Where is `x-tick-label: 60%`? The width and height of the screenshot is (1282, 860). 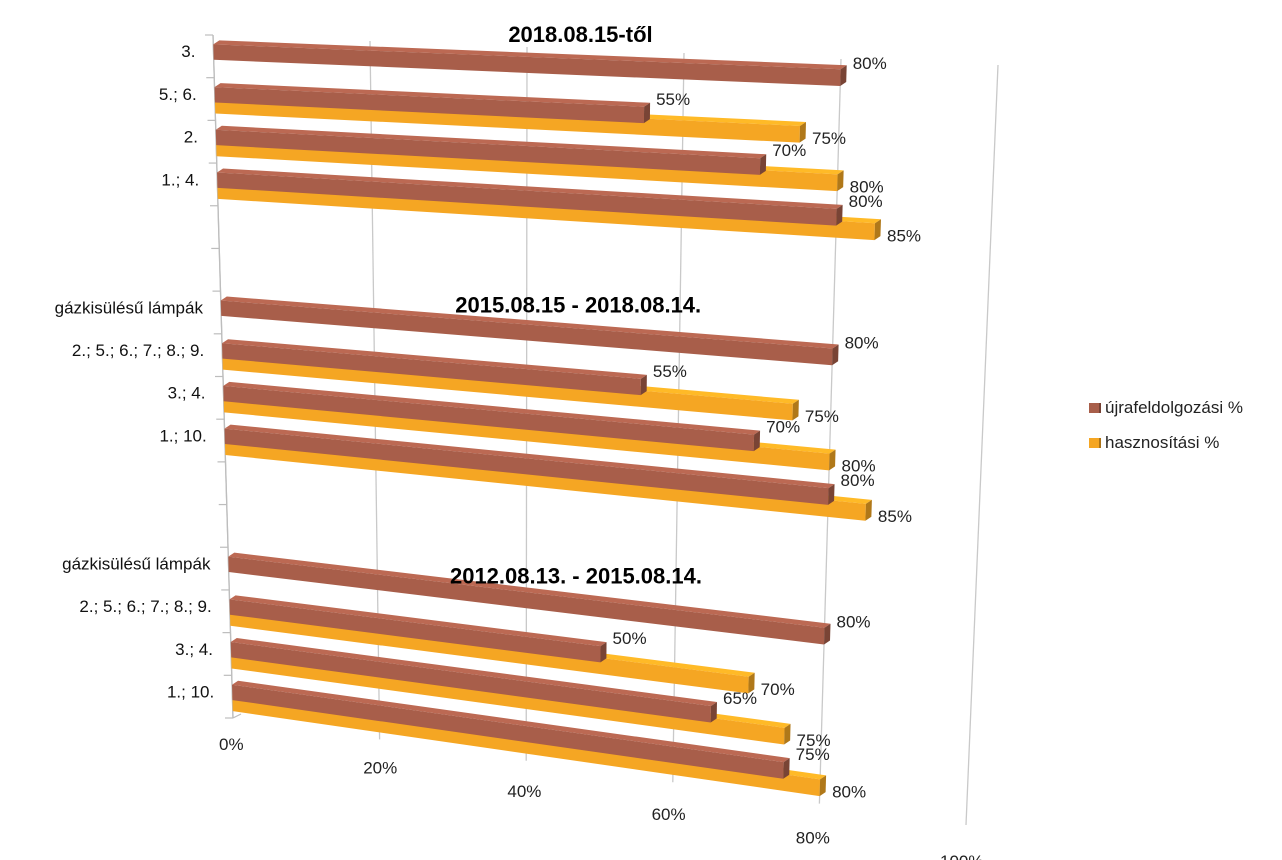 x-tick-label: 60% is located at coordinates (669, 814).